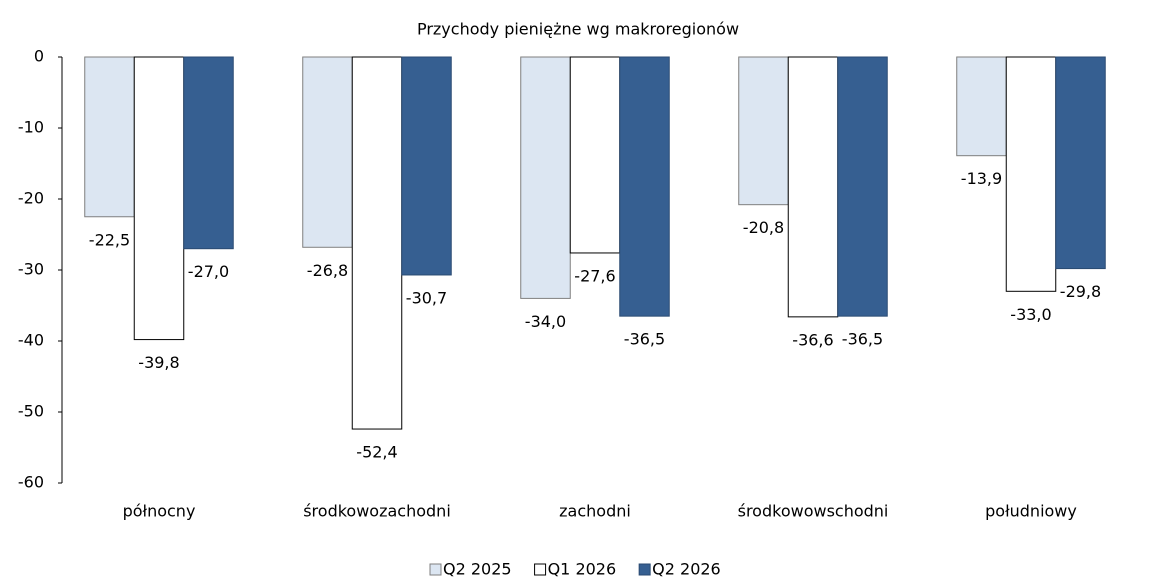 The image size is (1156, 580). What do you see at coordinates (1030, 314) in the screenshot?
I see `value-label: -33,0` at bounding box center [1030, 314].